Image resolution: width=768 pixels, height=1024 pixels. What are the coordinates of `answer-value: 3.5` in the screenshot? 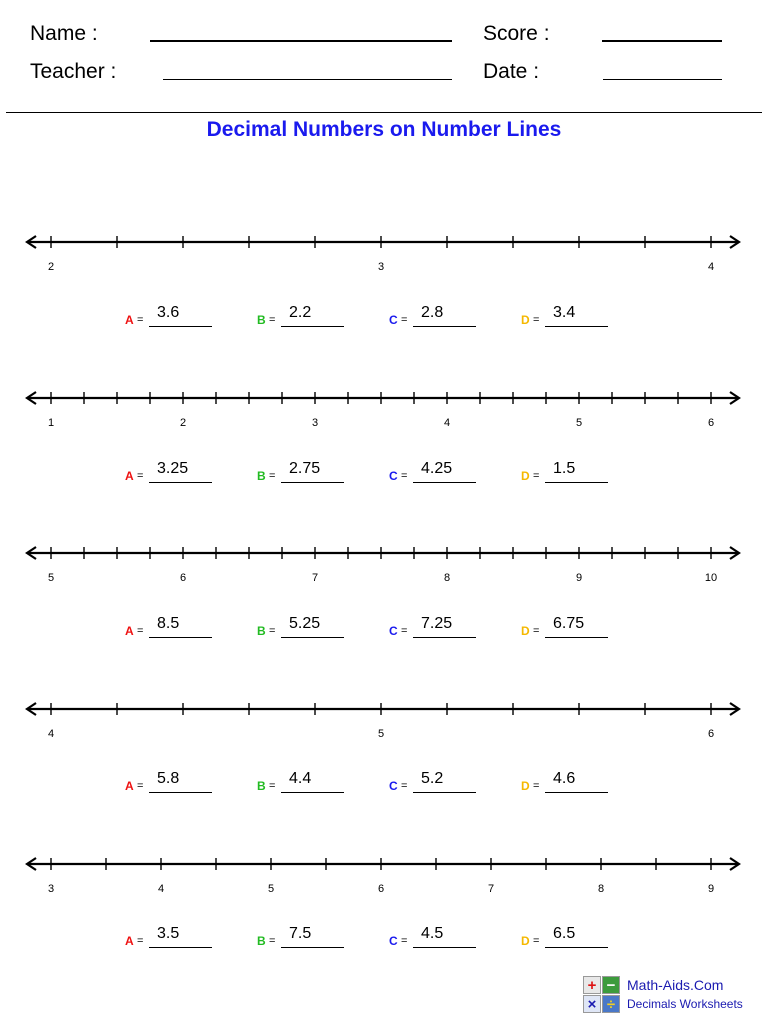 It's located at (168, 933).